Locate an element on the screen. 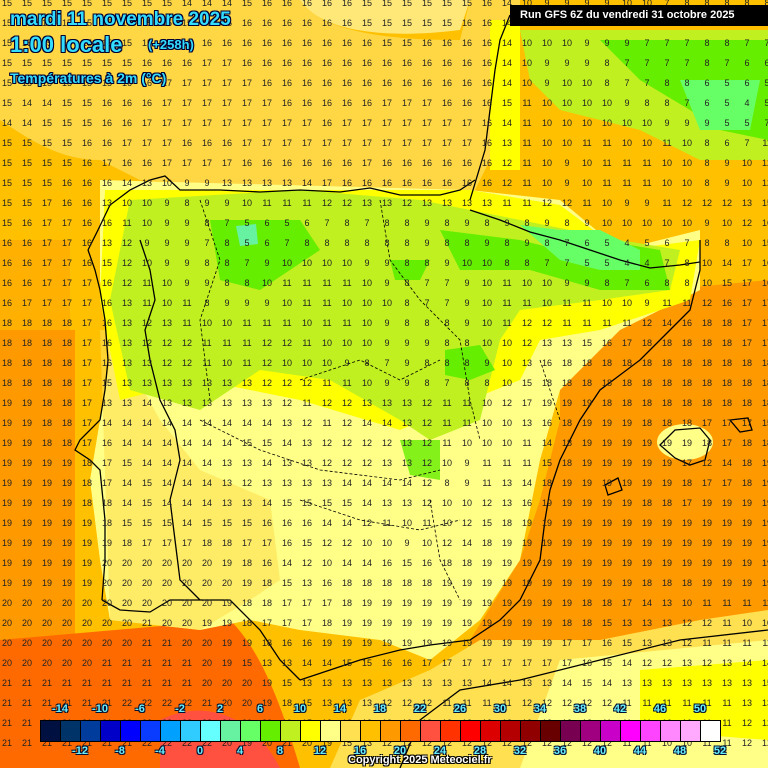  legend-label-top: 22 is located at coordinates (420, 709).